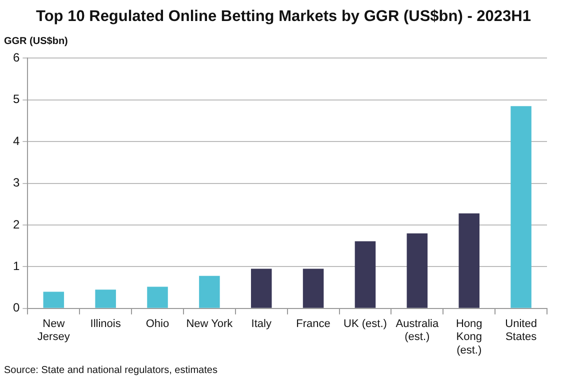 The height and width of the screenshot is (383, 567). What do you see at coordinates (283, 17) in the screenshot?
I see `chart-title: Top 10 Regulated Online Betting Markets by GGR (US$bn) - 2023H1` at bounding box center [283, 17].